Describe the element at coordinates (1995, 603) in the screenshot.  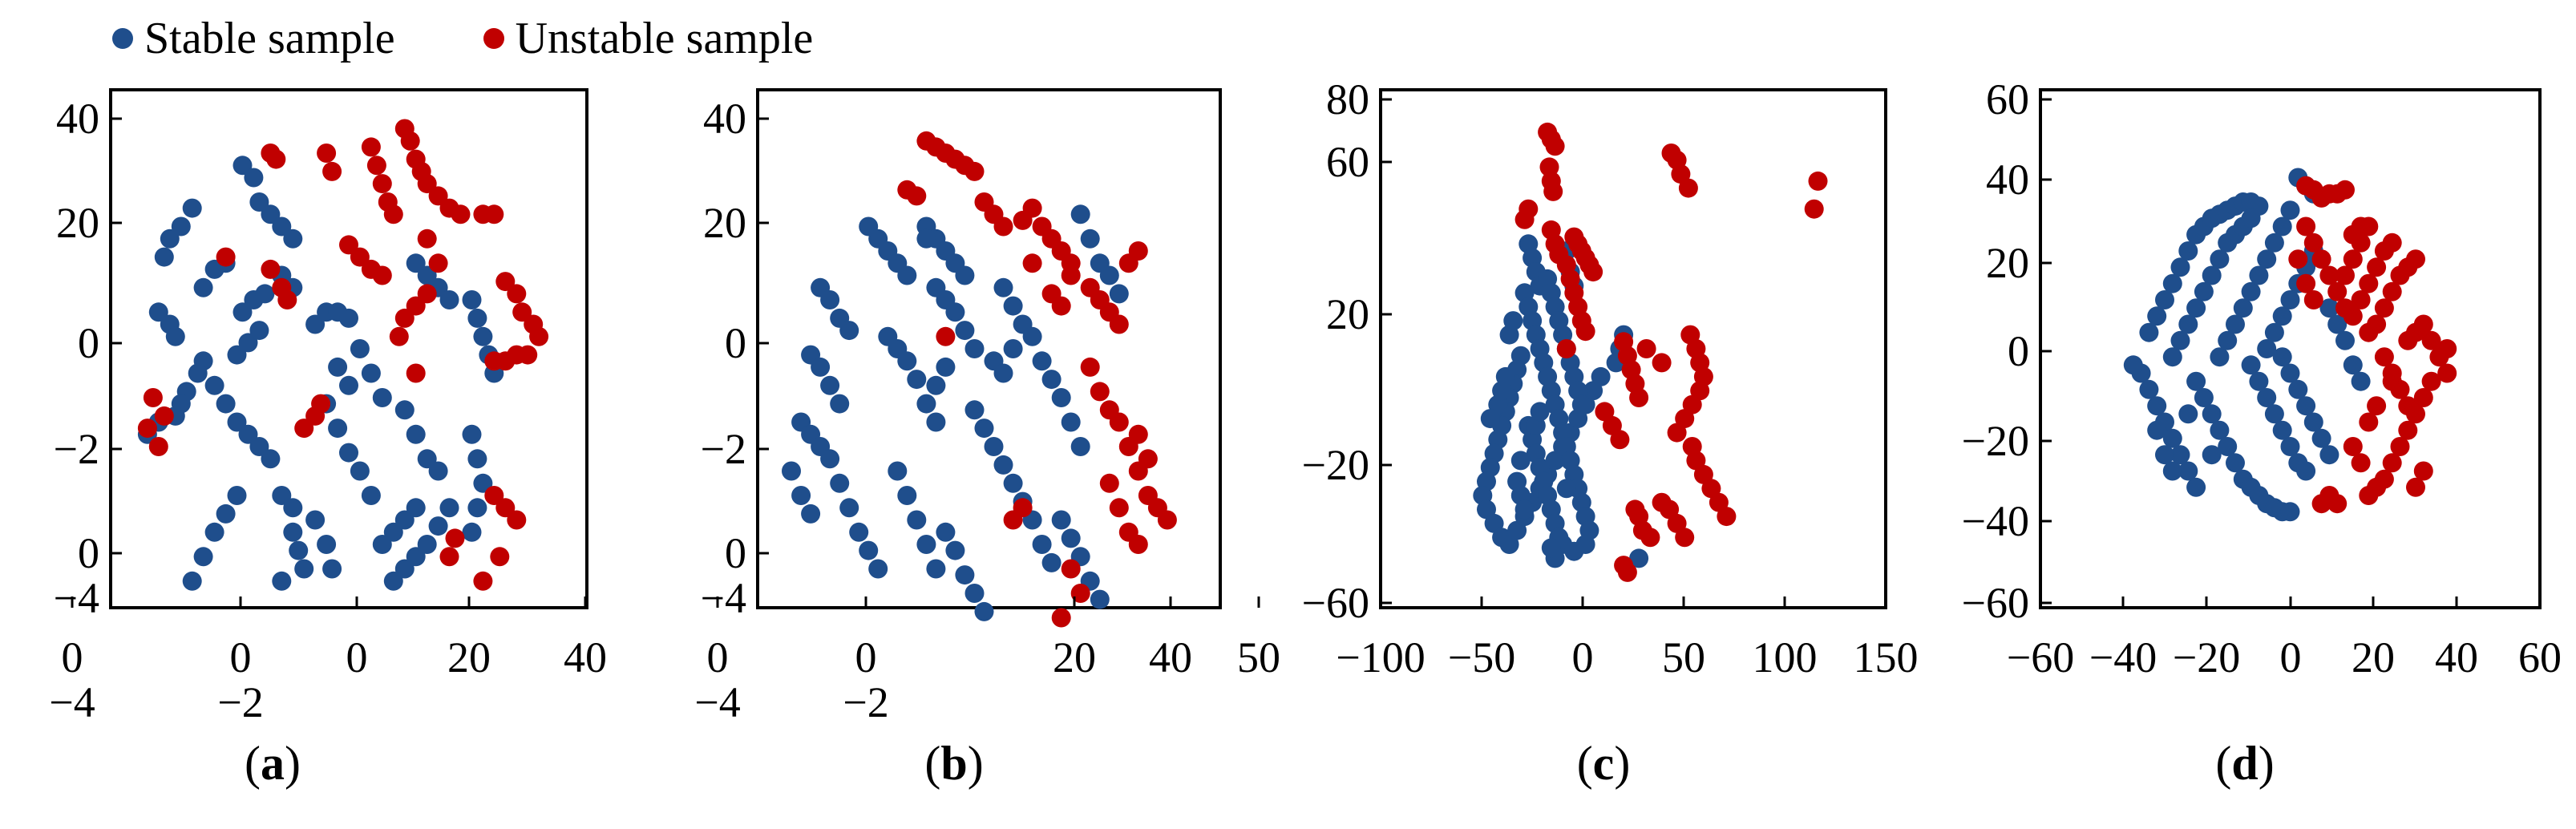
I see `y-tick-label: −60` at that location.